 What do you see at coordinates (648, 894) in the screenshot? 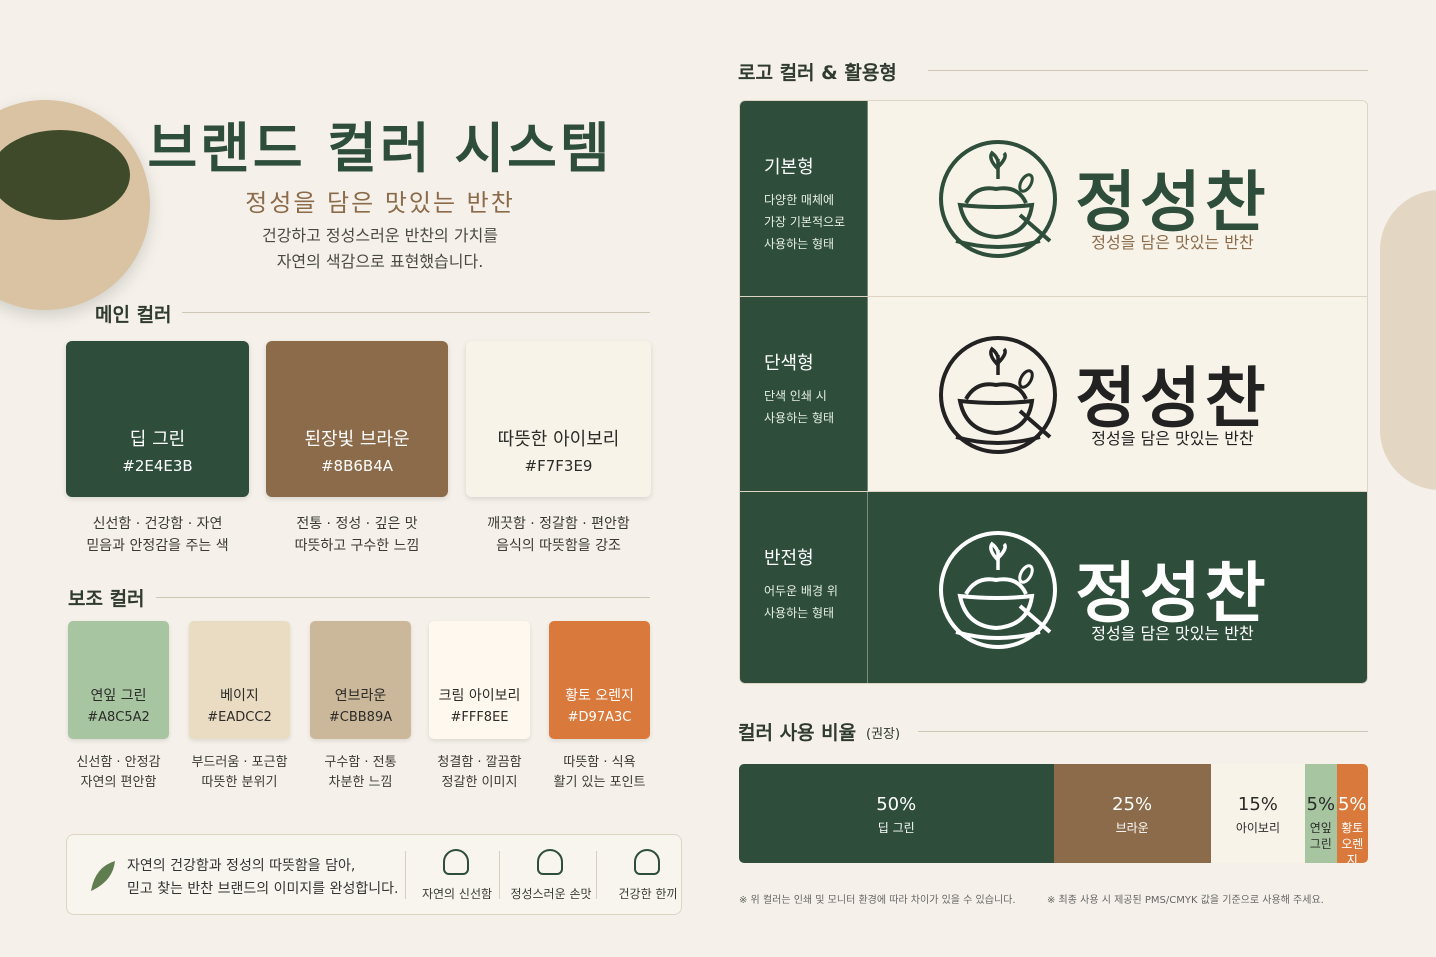
I see `badge-label: 건강한 한끼` at bounding box center [648, 894].